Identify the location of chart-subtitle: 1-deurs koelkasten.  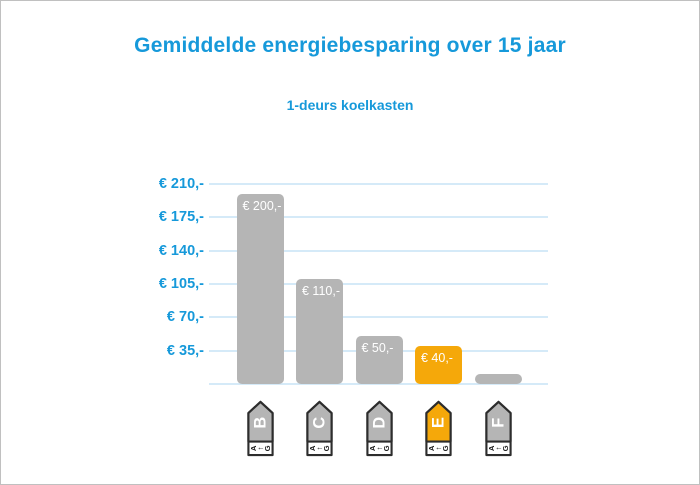
(350, 105).